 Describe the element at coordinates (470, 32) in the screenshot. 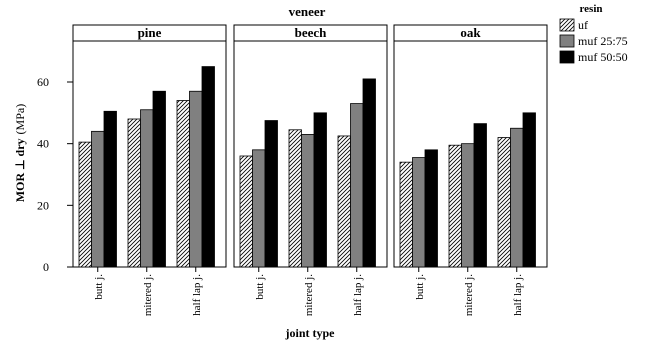

I see `panel-title: oak` at that location.